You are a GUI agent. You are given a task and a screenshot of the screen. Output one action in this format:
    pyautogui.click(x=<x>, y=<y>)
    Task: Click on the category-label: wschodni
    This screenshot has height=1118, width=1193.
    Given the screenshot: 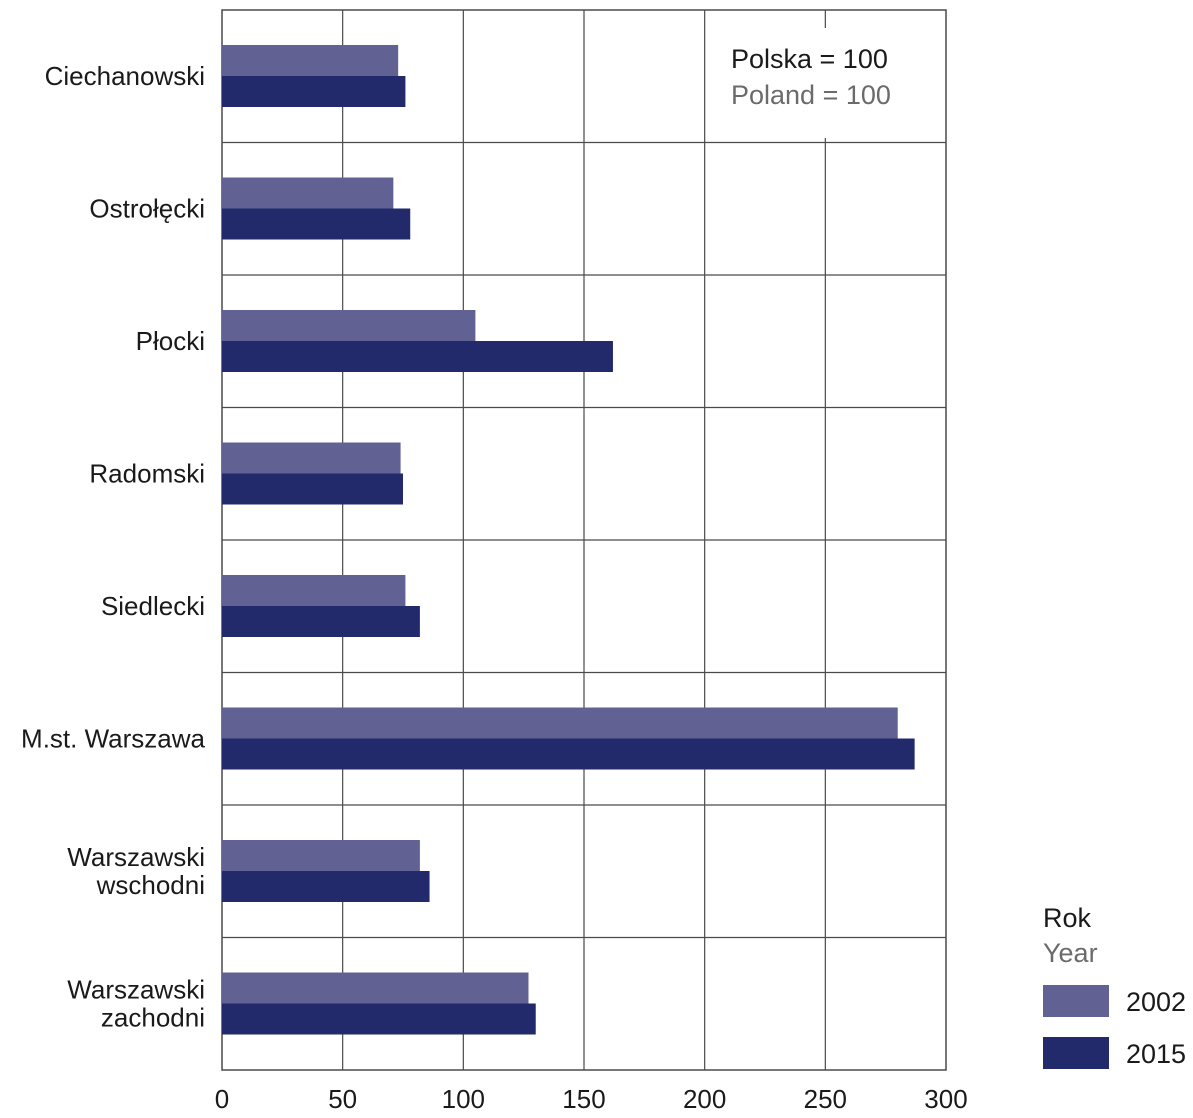 What is the action you would take?
    pyautogui.click(x=150, y=885)
    